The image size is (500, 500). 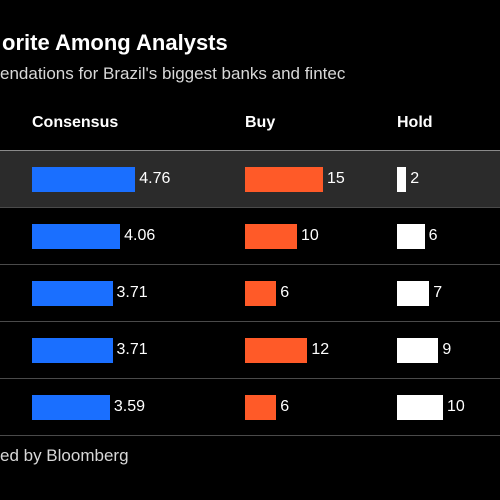 I want to click on hold-value-label: 7, so click(x=438, y=292).